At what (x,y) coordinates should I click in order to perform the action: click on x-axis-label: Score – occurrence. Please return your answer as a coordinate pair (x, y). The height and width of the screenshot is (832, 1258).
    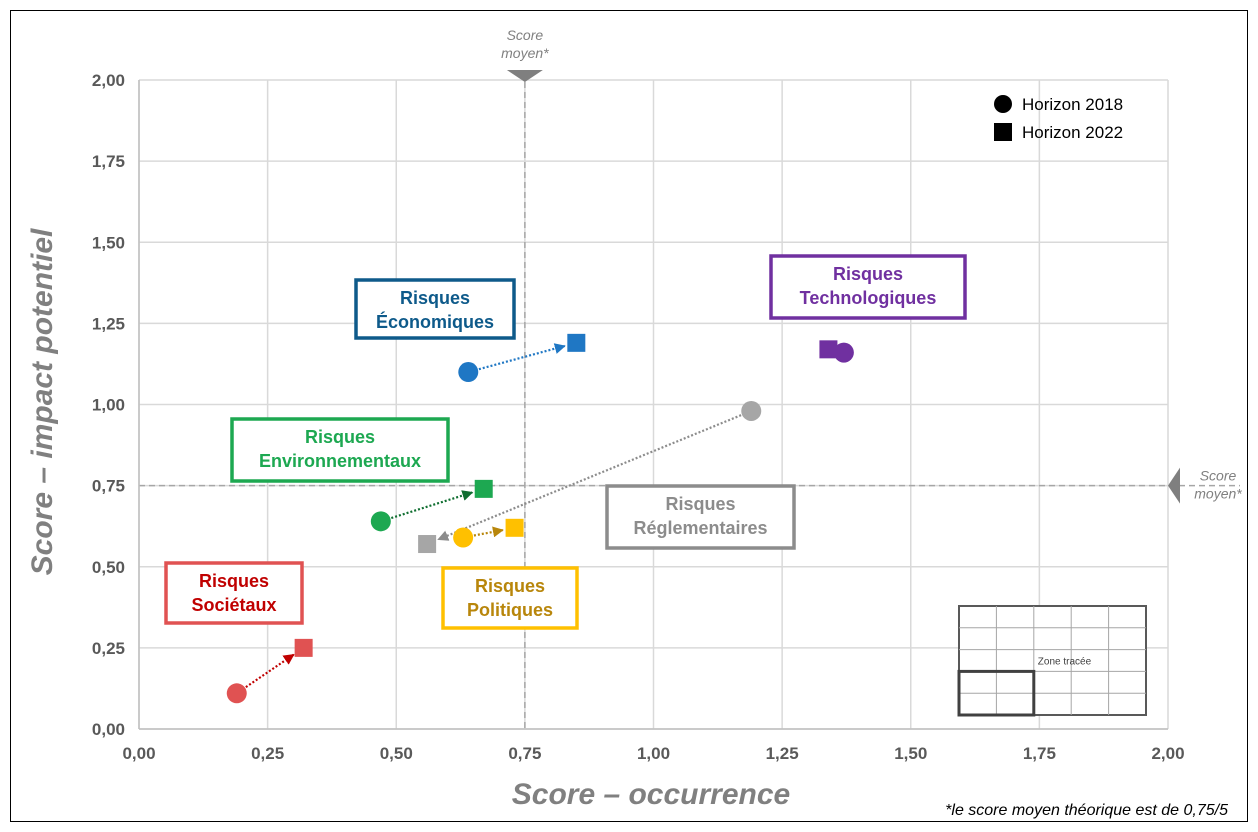
    Looking at the image, I should click on (651, 794).